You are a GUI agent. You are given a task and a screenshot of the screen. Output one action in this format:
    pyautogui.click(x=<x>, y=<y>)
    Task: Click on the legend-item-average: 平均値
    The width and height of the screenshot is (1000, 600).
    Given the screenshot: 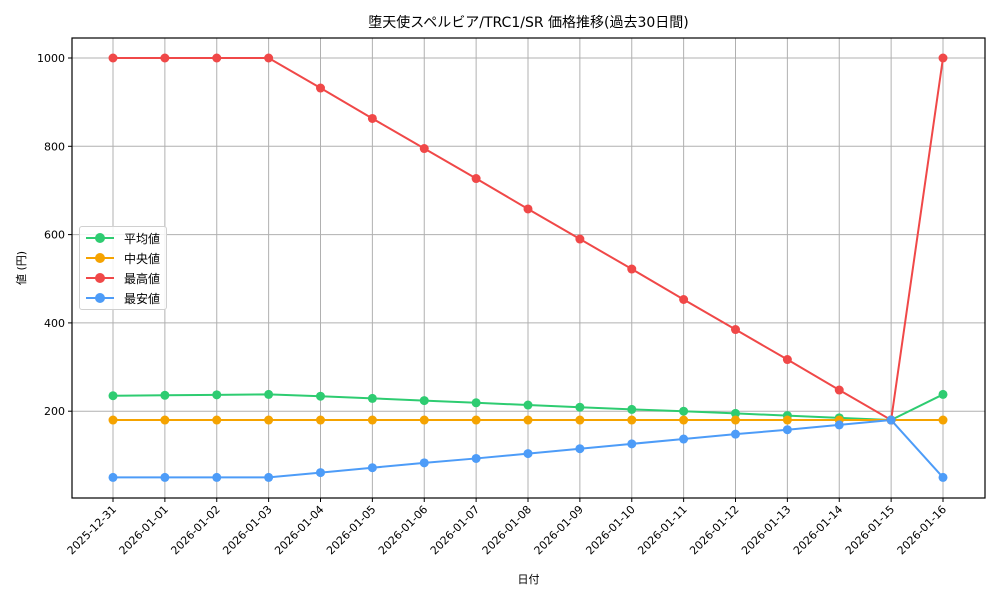 What is the action you would take?
    pyautogui.click(x=123, y=238)
    